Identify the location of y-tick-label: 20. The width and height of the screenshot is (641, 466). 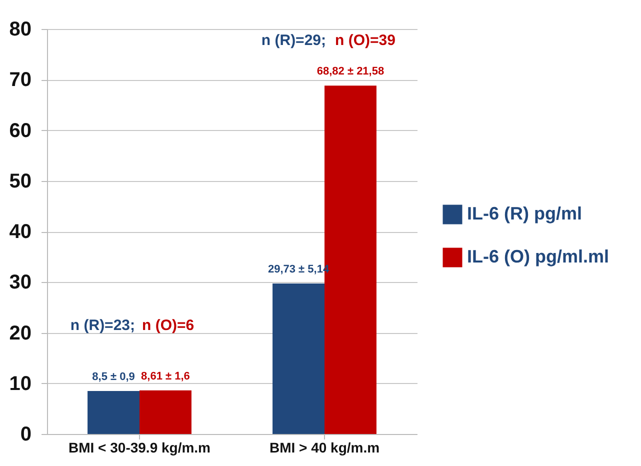
(20, 333).